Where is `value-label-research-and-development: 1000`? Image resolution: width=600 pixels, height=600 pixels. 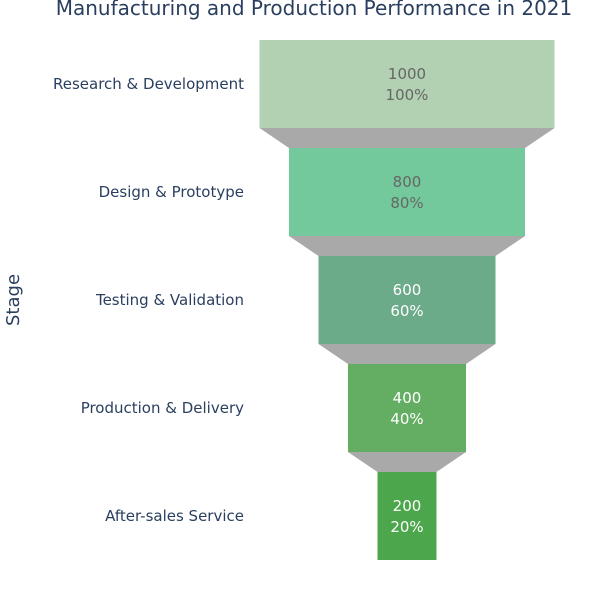 value-label-research-and-development: 1000 is located at coordinates (407, 74).